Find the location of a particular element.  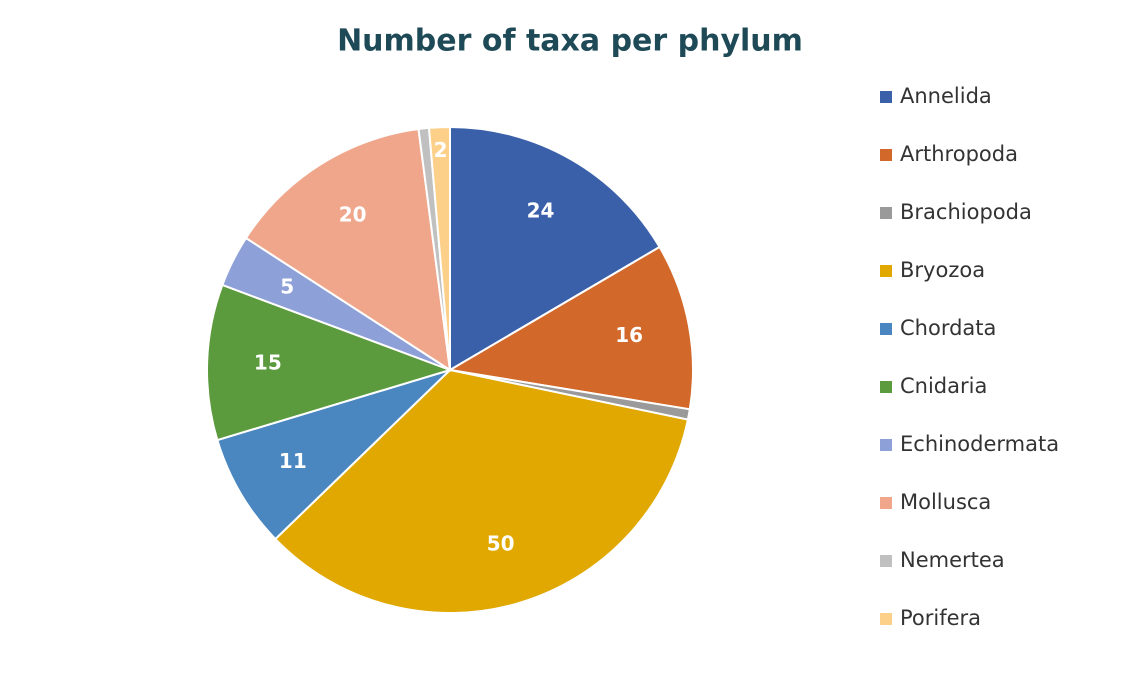

data-label: 11 is located at coordinates (293, 461).